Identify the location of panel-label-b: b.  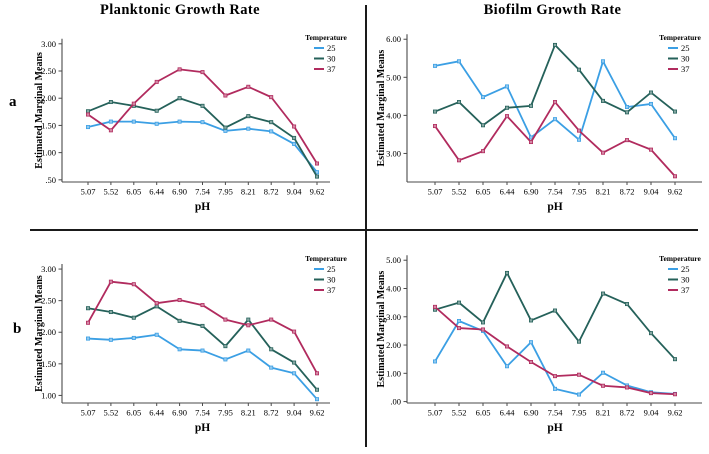
(17, 329).